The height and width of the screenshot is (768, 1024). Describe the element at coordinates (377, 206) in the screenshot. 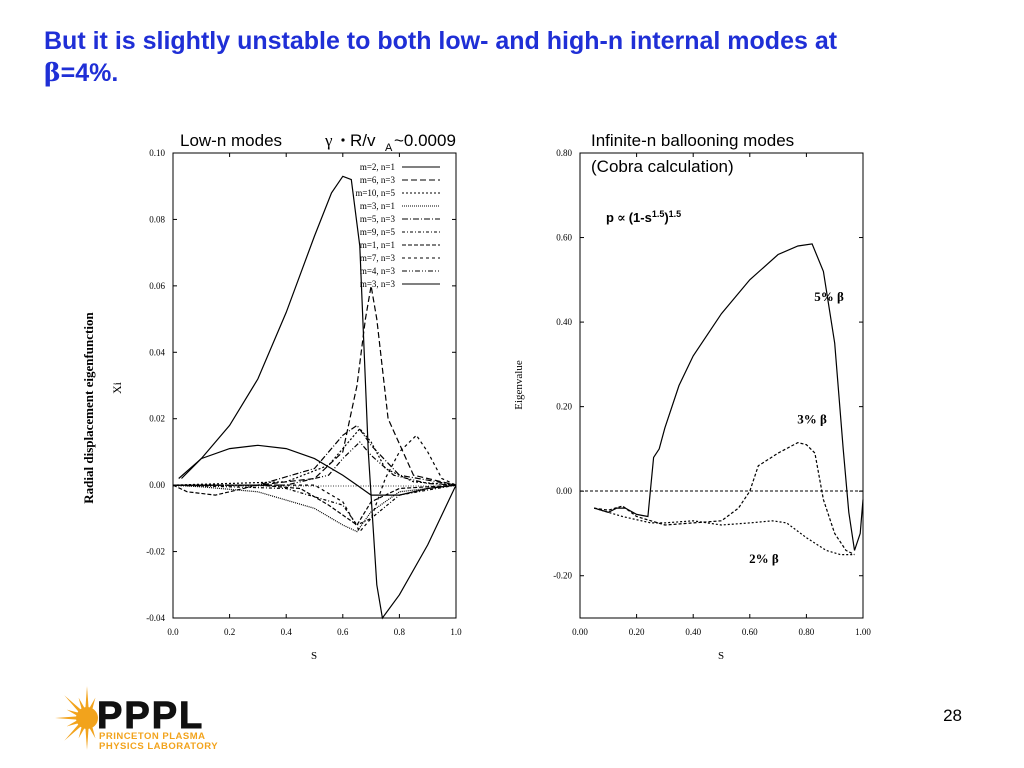

I see `legend-label: m=3, n=1` at that location.